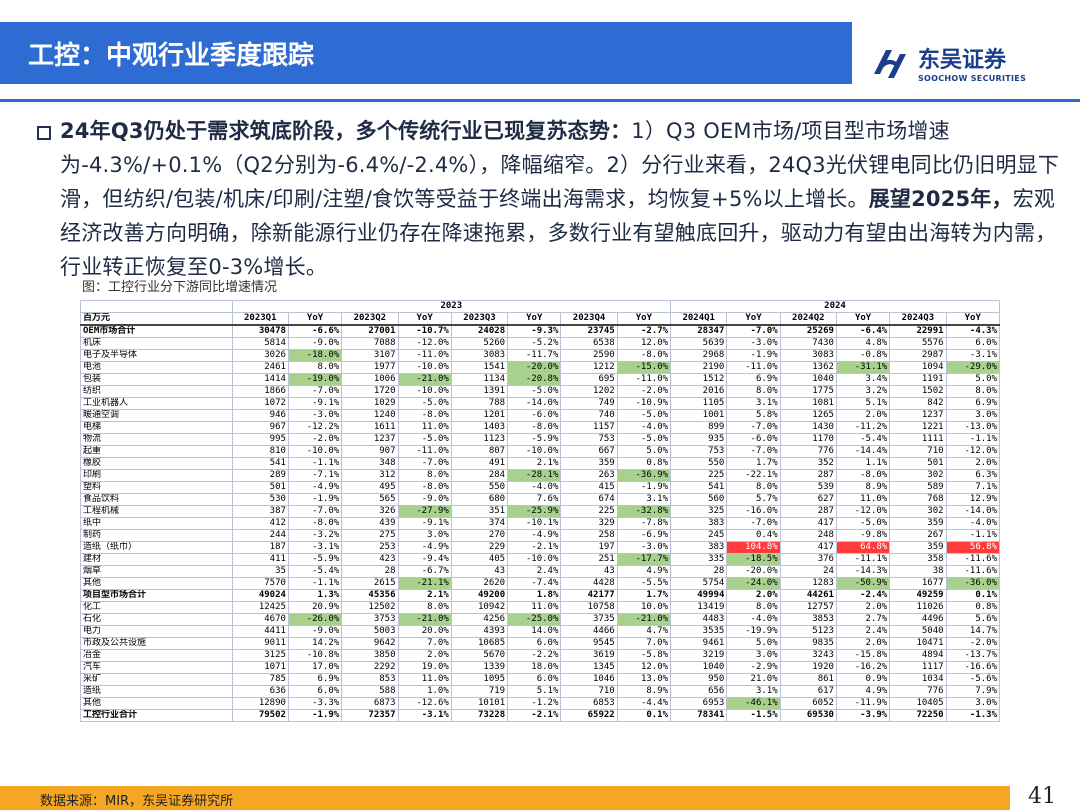  Describe the element at coordinates (156, 607) in the screenshot. I see `row-label: 化工` at that location.